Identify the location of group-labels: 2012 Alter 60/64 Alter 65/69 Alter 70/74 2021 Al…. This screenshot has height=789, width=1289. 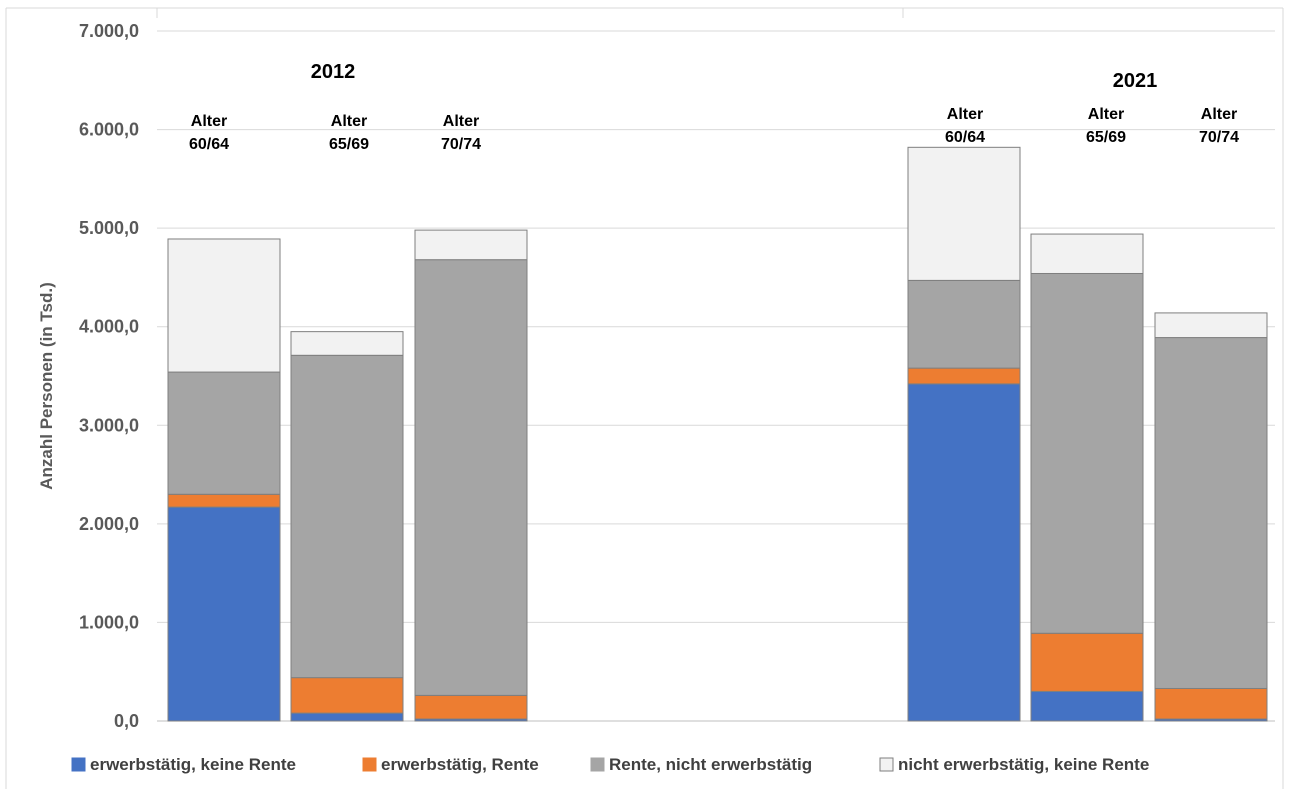
(714, 107).